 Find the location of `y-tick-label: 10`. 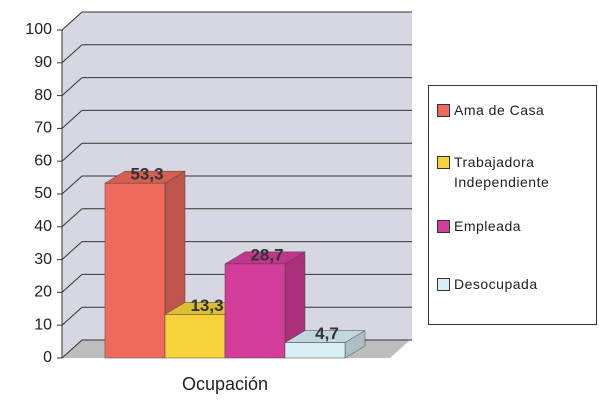

y-tick-label: 10 is located at coordinates (43, 324).